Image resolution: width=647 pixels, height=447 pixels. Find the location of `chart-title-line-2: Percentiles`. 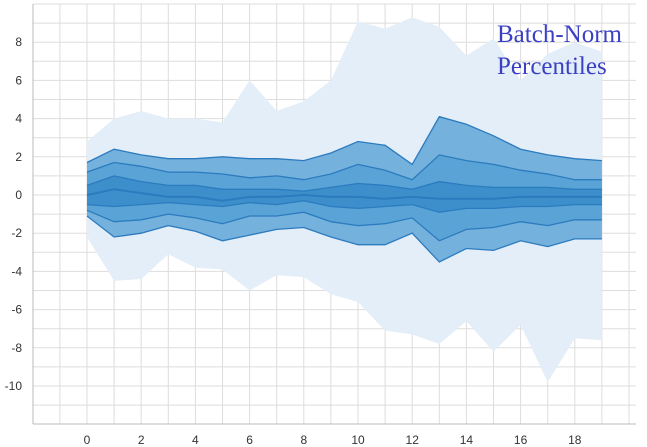

chart-title-line-2: Percentiles is located at coordinates (552, 66).